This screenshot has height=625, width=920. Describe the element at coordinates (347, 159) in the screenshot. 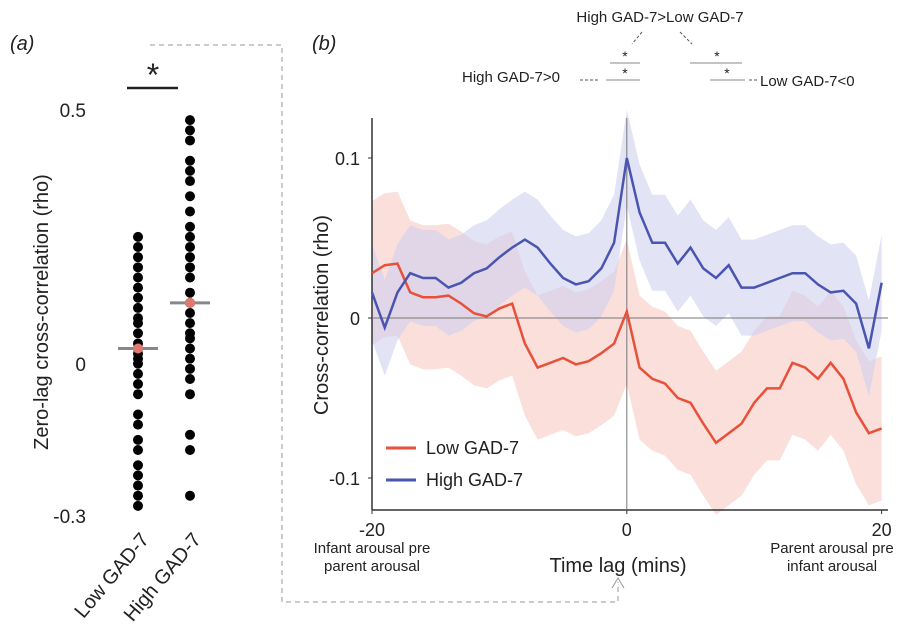

I see `y-tick-label: 0.1` at that location.